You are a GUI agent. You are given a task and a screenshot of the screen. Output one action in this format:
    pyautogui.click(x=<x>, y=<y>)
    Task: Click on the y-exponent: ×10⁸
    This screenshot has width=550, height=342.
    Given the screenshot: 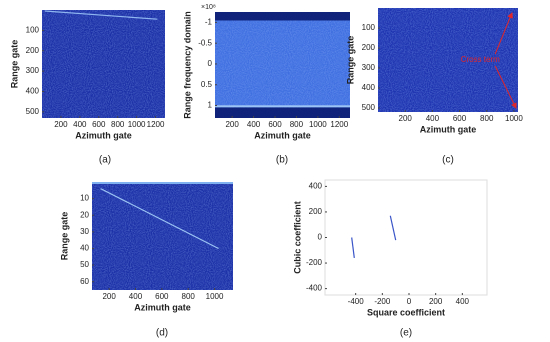 What is the action you would take?
    pyautogui.click(x=208, y=7)
    